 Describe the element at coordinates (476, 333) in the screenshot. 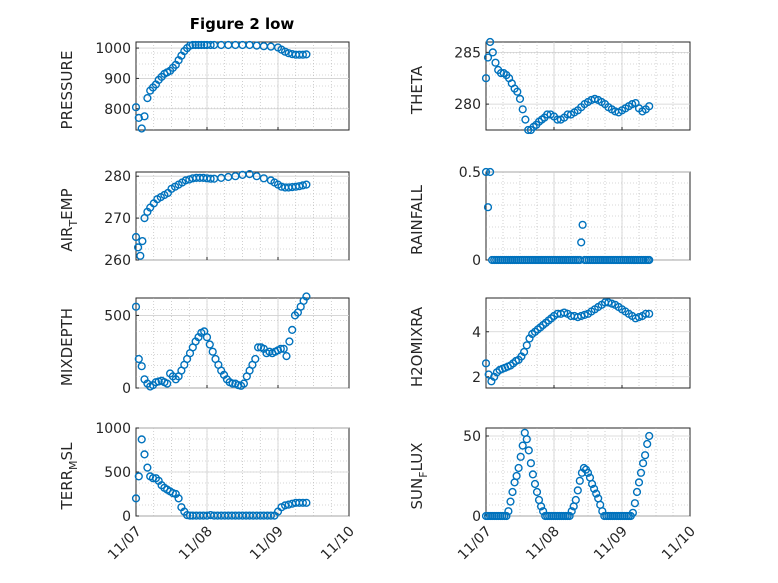

I see `y-tick-label: 4` at that location.